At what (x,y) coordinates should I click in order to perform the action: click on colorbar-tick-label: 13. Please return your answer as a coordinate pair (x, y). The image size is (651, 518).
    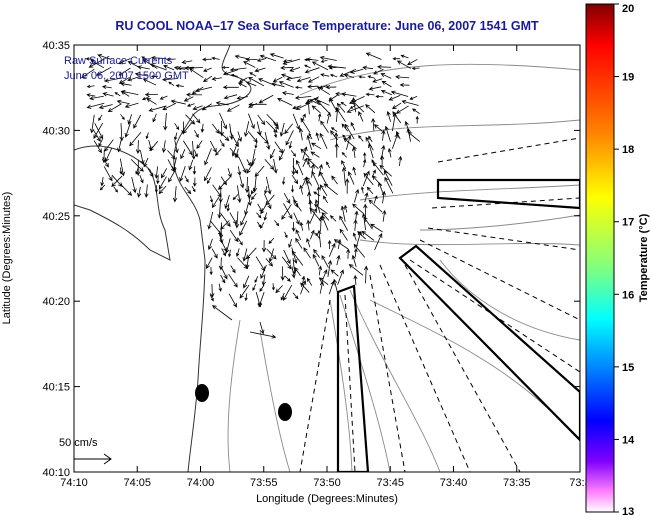
    Looking at the image, I should click on (628, 512).